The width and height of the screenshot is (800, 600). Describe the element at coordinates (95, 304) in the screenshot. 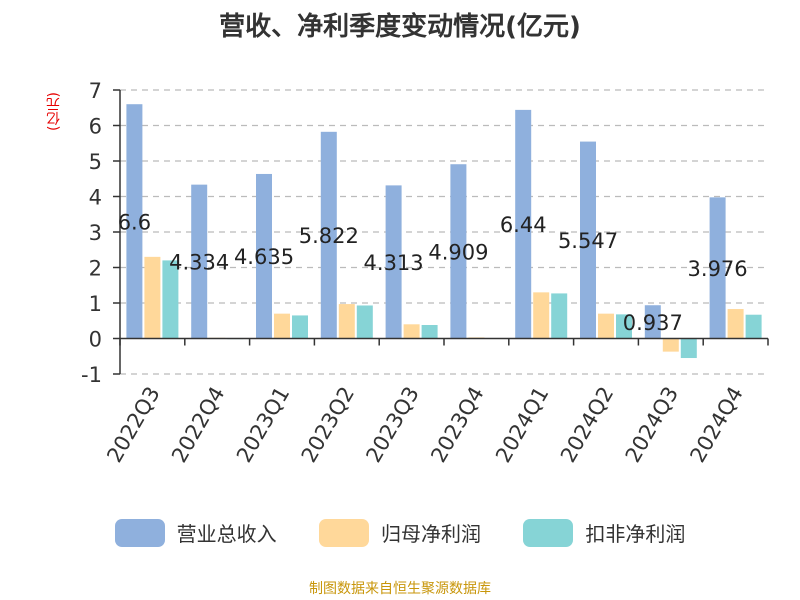

I see `y-tick-label: 1` at that location.